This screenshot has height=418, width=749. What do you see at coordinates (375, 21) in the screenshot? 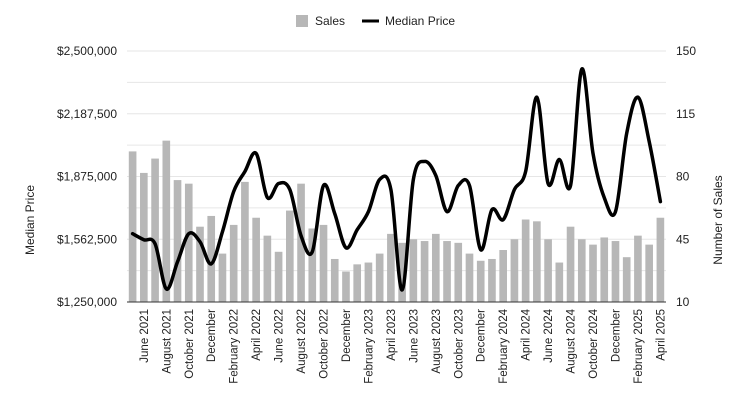
I see `legend: Sales Median Price` at bounding box center [375, 21].